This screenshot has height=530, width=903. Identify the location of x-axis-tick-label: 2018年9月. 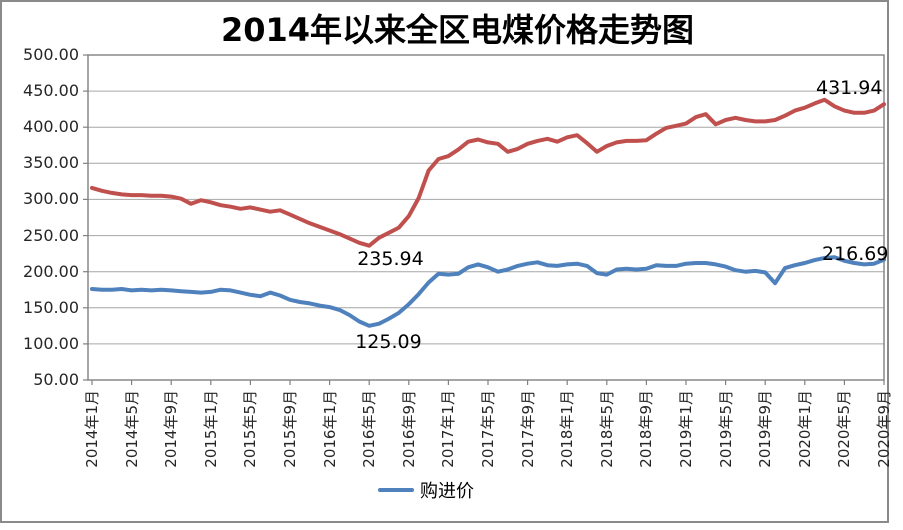
(646, 429).